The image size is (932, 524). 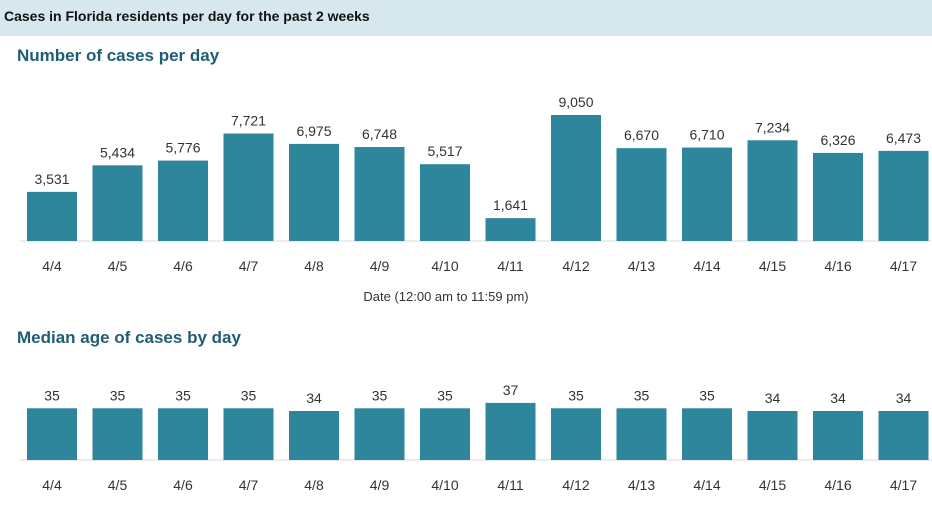 I want to click on value-label: 6,670, so click(x=641, y=135).